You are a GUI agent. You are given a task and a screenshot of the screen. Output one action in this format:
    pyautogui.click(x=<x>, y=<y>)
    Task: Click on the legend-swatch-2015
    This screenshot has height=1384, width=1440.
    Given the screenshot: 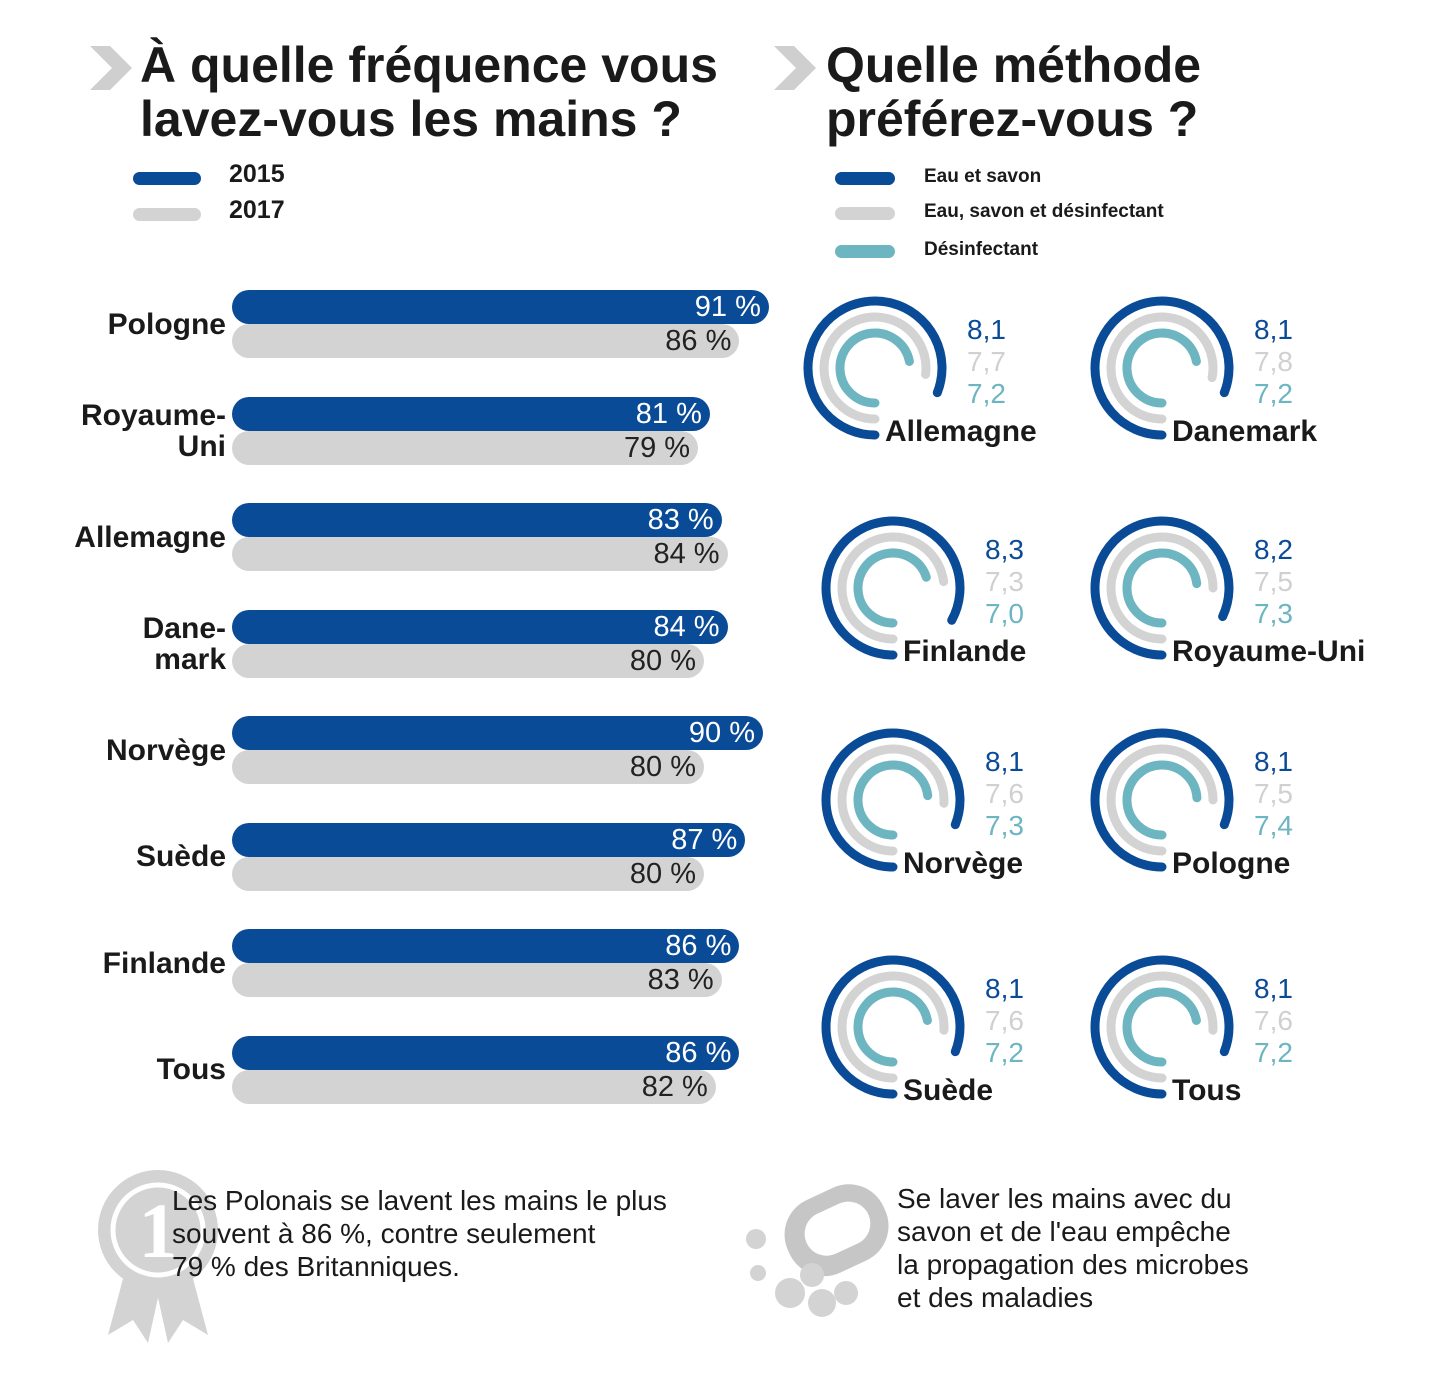 What is the action you would take?
    pyautogui.click(x=167, y=178)
    